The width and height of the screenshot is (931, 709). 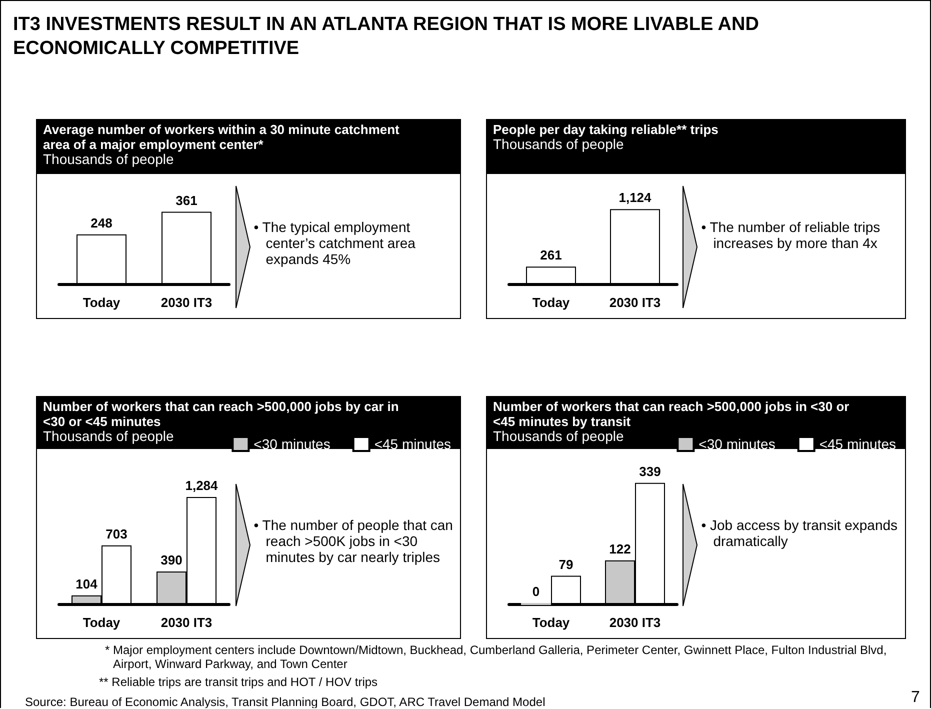 I want to click on data-label: 104, so click(x=87, y=584).